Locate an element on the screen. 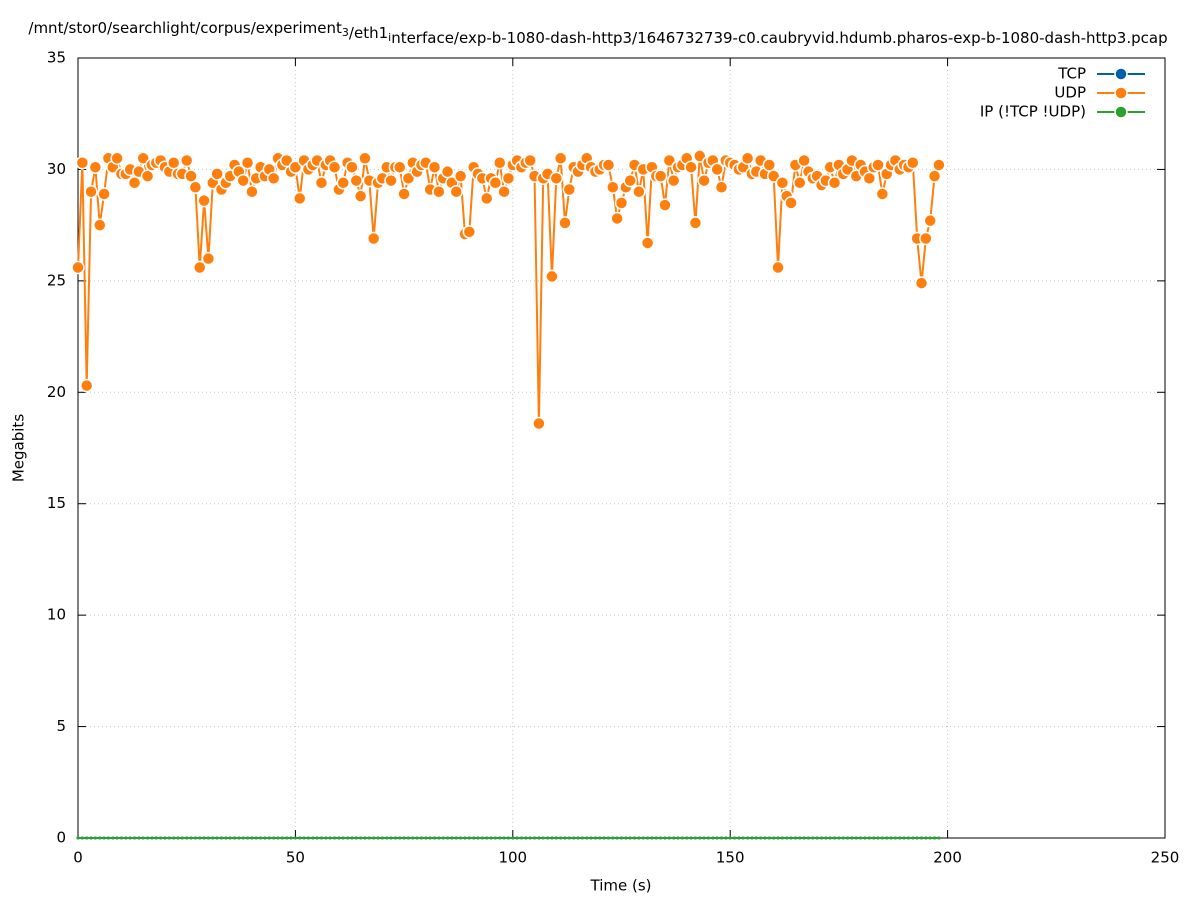 This screenshot has height=900, width=1197. legend-marker is located at coordinates (1121, 93).